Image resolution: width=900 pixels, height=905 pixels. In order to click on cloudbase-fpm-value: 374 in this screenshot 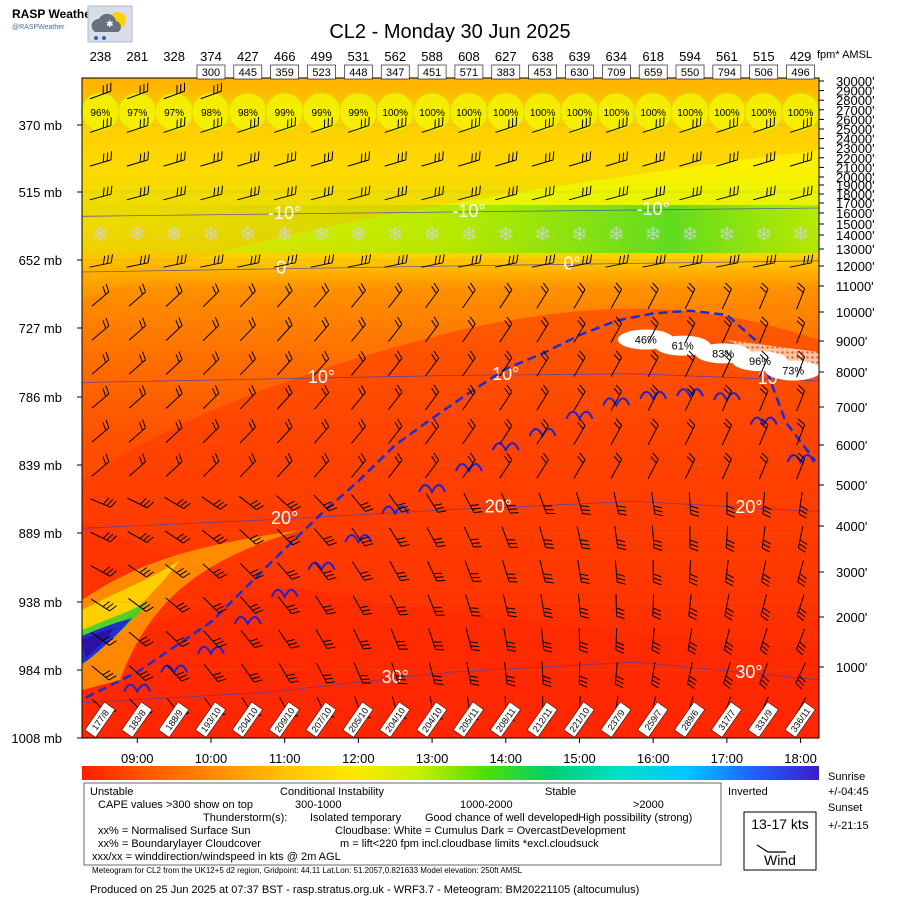, I will do `click(211, 56)`.